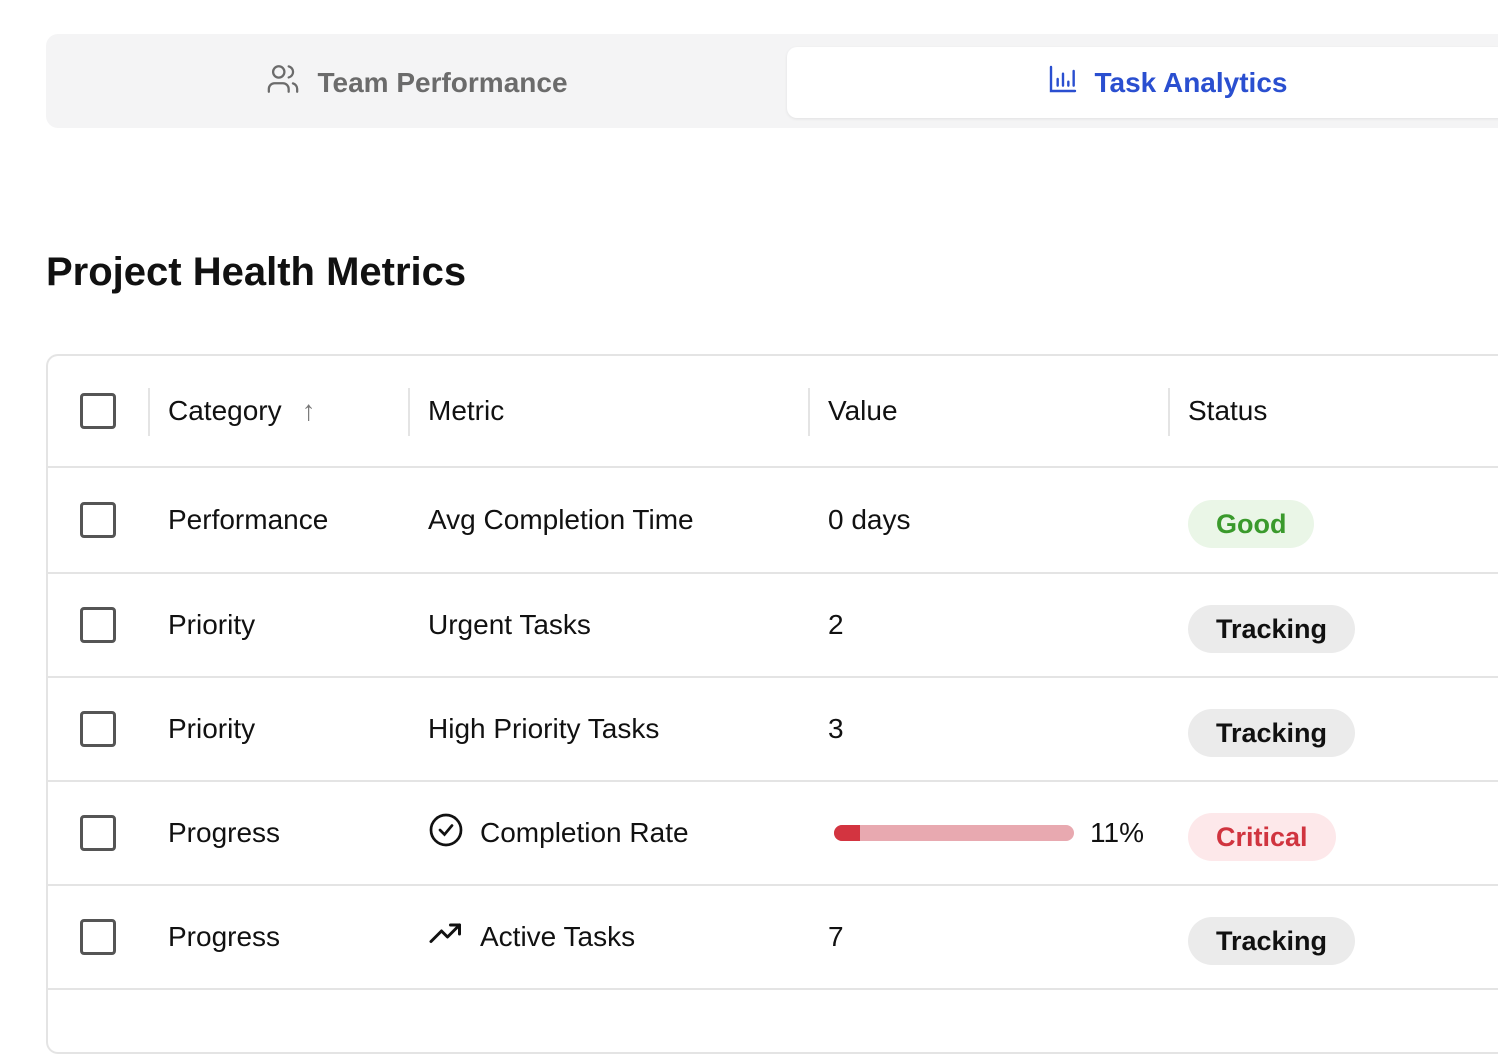 Image resolution: width=1498 pixels, height=1054 pixels. I want to click on progress-fill, so click(847, 833).